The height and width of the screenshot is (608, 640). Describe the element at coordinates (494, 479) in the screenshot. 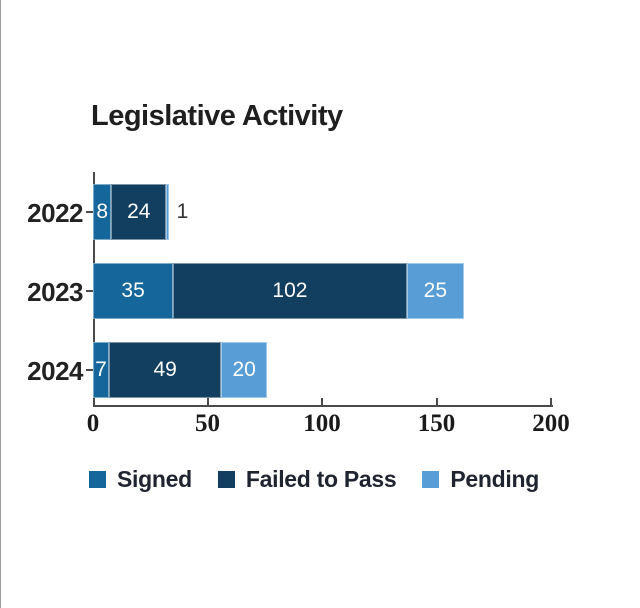

I see `legend-label-pending: Pending` at that location.